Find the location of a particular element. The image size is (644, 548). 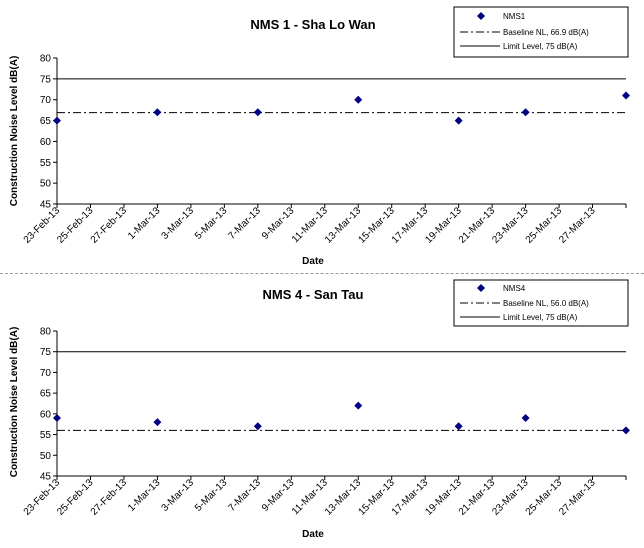

legend-baseline-label: Baseline NL, 56.0 dB(A) is located at coordinates (546, 303).